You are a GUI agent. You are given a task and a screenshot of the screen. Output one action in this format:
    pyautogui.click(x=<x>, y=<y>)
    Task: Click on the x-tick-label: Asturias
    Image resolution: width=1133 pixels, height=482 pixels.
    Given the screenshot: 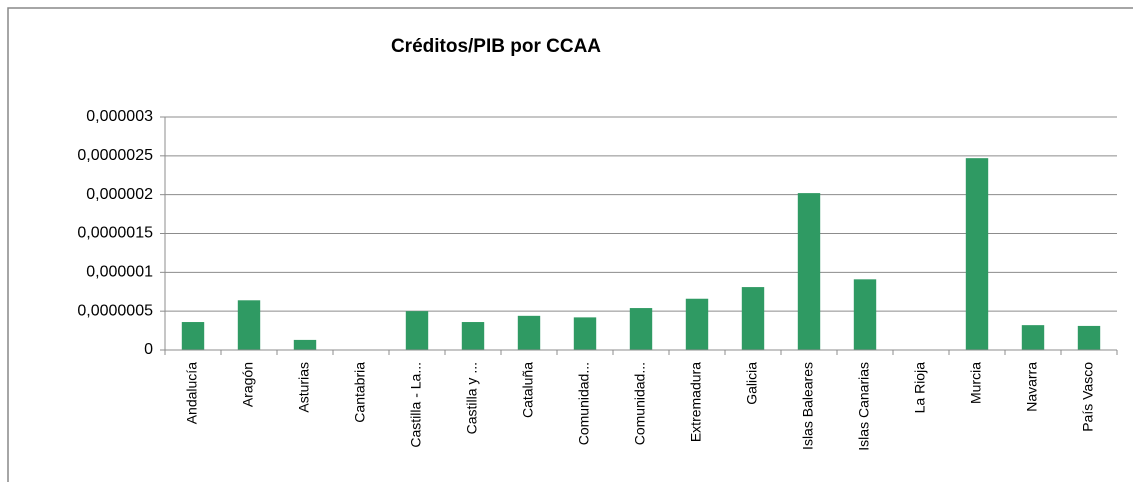 What is the action you would take?
    pyautogui.click(x=304, y=387)
    